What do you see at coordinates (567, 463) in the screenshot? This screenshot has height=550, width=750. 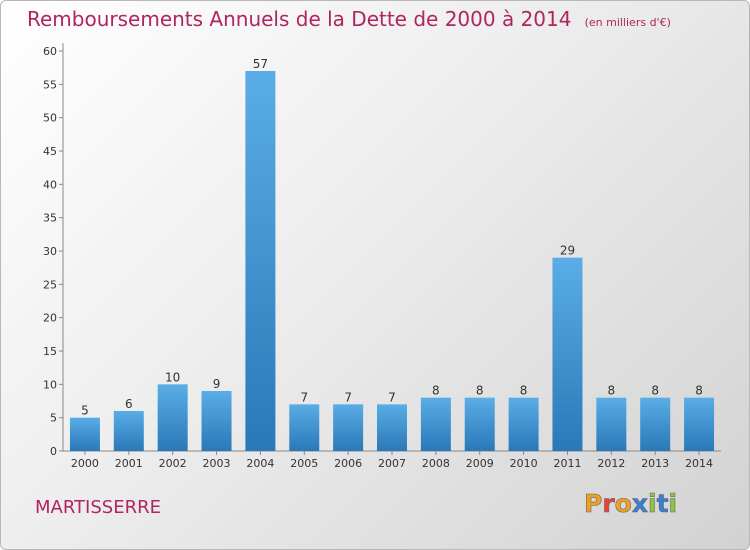 I see `x-tick-label-2011: 2011` at bounding box center [567, 463].